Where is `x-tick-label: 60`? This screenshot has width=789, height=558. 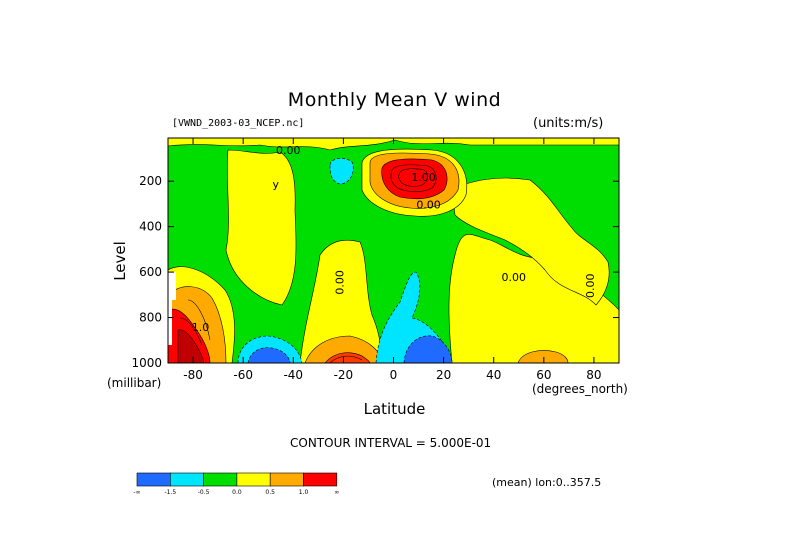
x-tick-label: 60 is located at coordinates (543, 375).